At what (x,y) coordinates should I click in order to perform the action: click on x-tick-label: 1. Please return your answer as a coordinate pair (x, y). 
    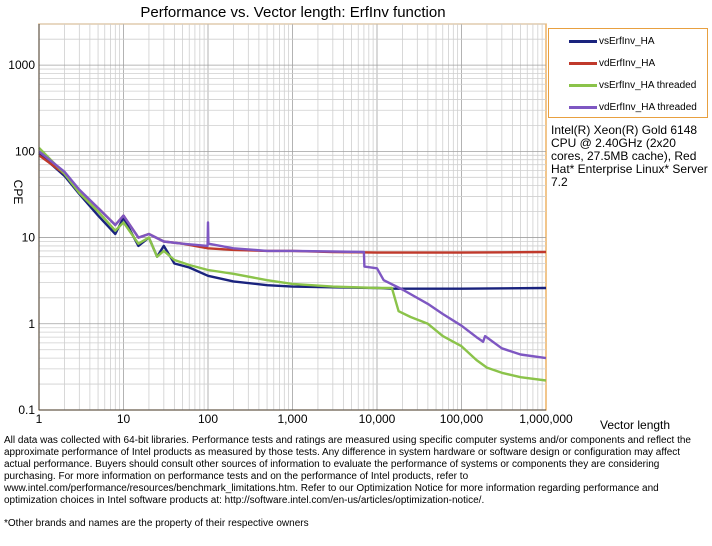
    Looking at the image, I should click on (39, 419).